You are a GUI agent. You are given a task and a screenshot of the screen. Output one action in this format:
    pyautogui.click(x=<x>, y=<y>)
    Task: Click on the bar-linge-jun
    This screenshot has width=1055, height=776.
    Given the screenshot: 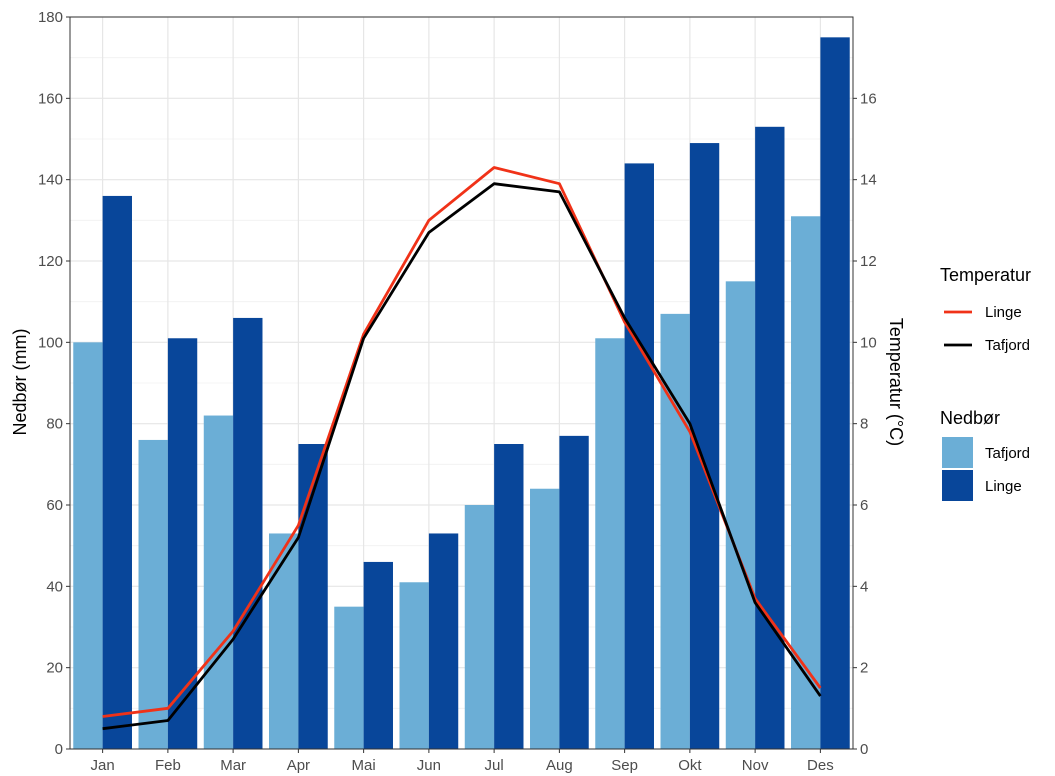 What is the action you would take?
    pyautogui.click(x=443, y=641)
    